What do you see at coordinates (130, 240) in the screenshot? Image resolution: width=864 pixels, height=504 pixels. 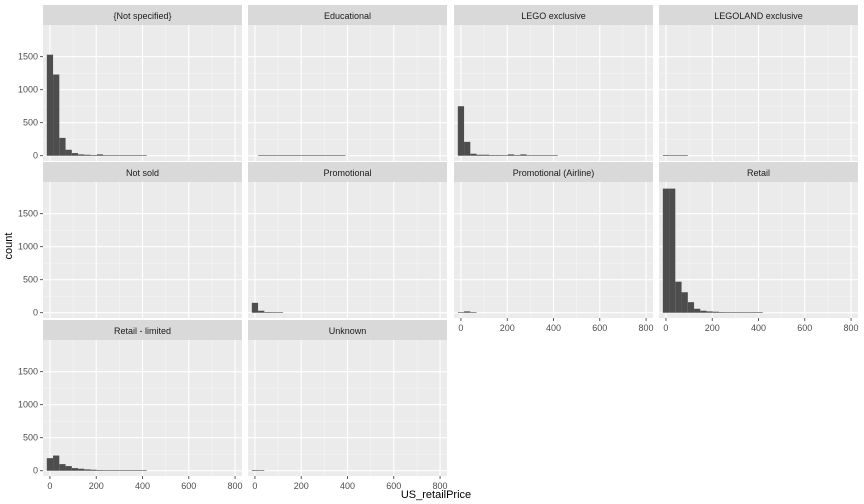 I see `facet-panel: Not sold 0 500 1000 1500` at bounding box center [130, 240].